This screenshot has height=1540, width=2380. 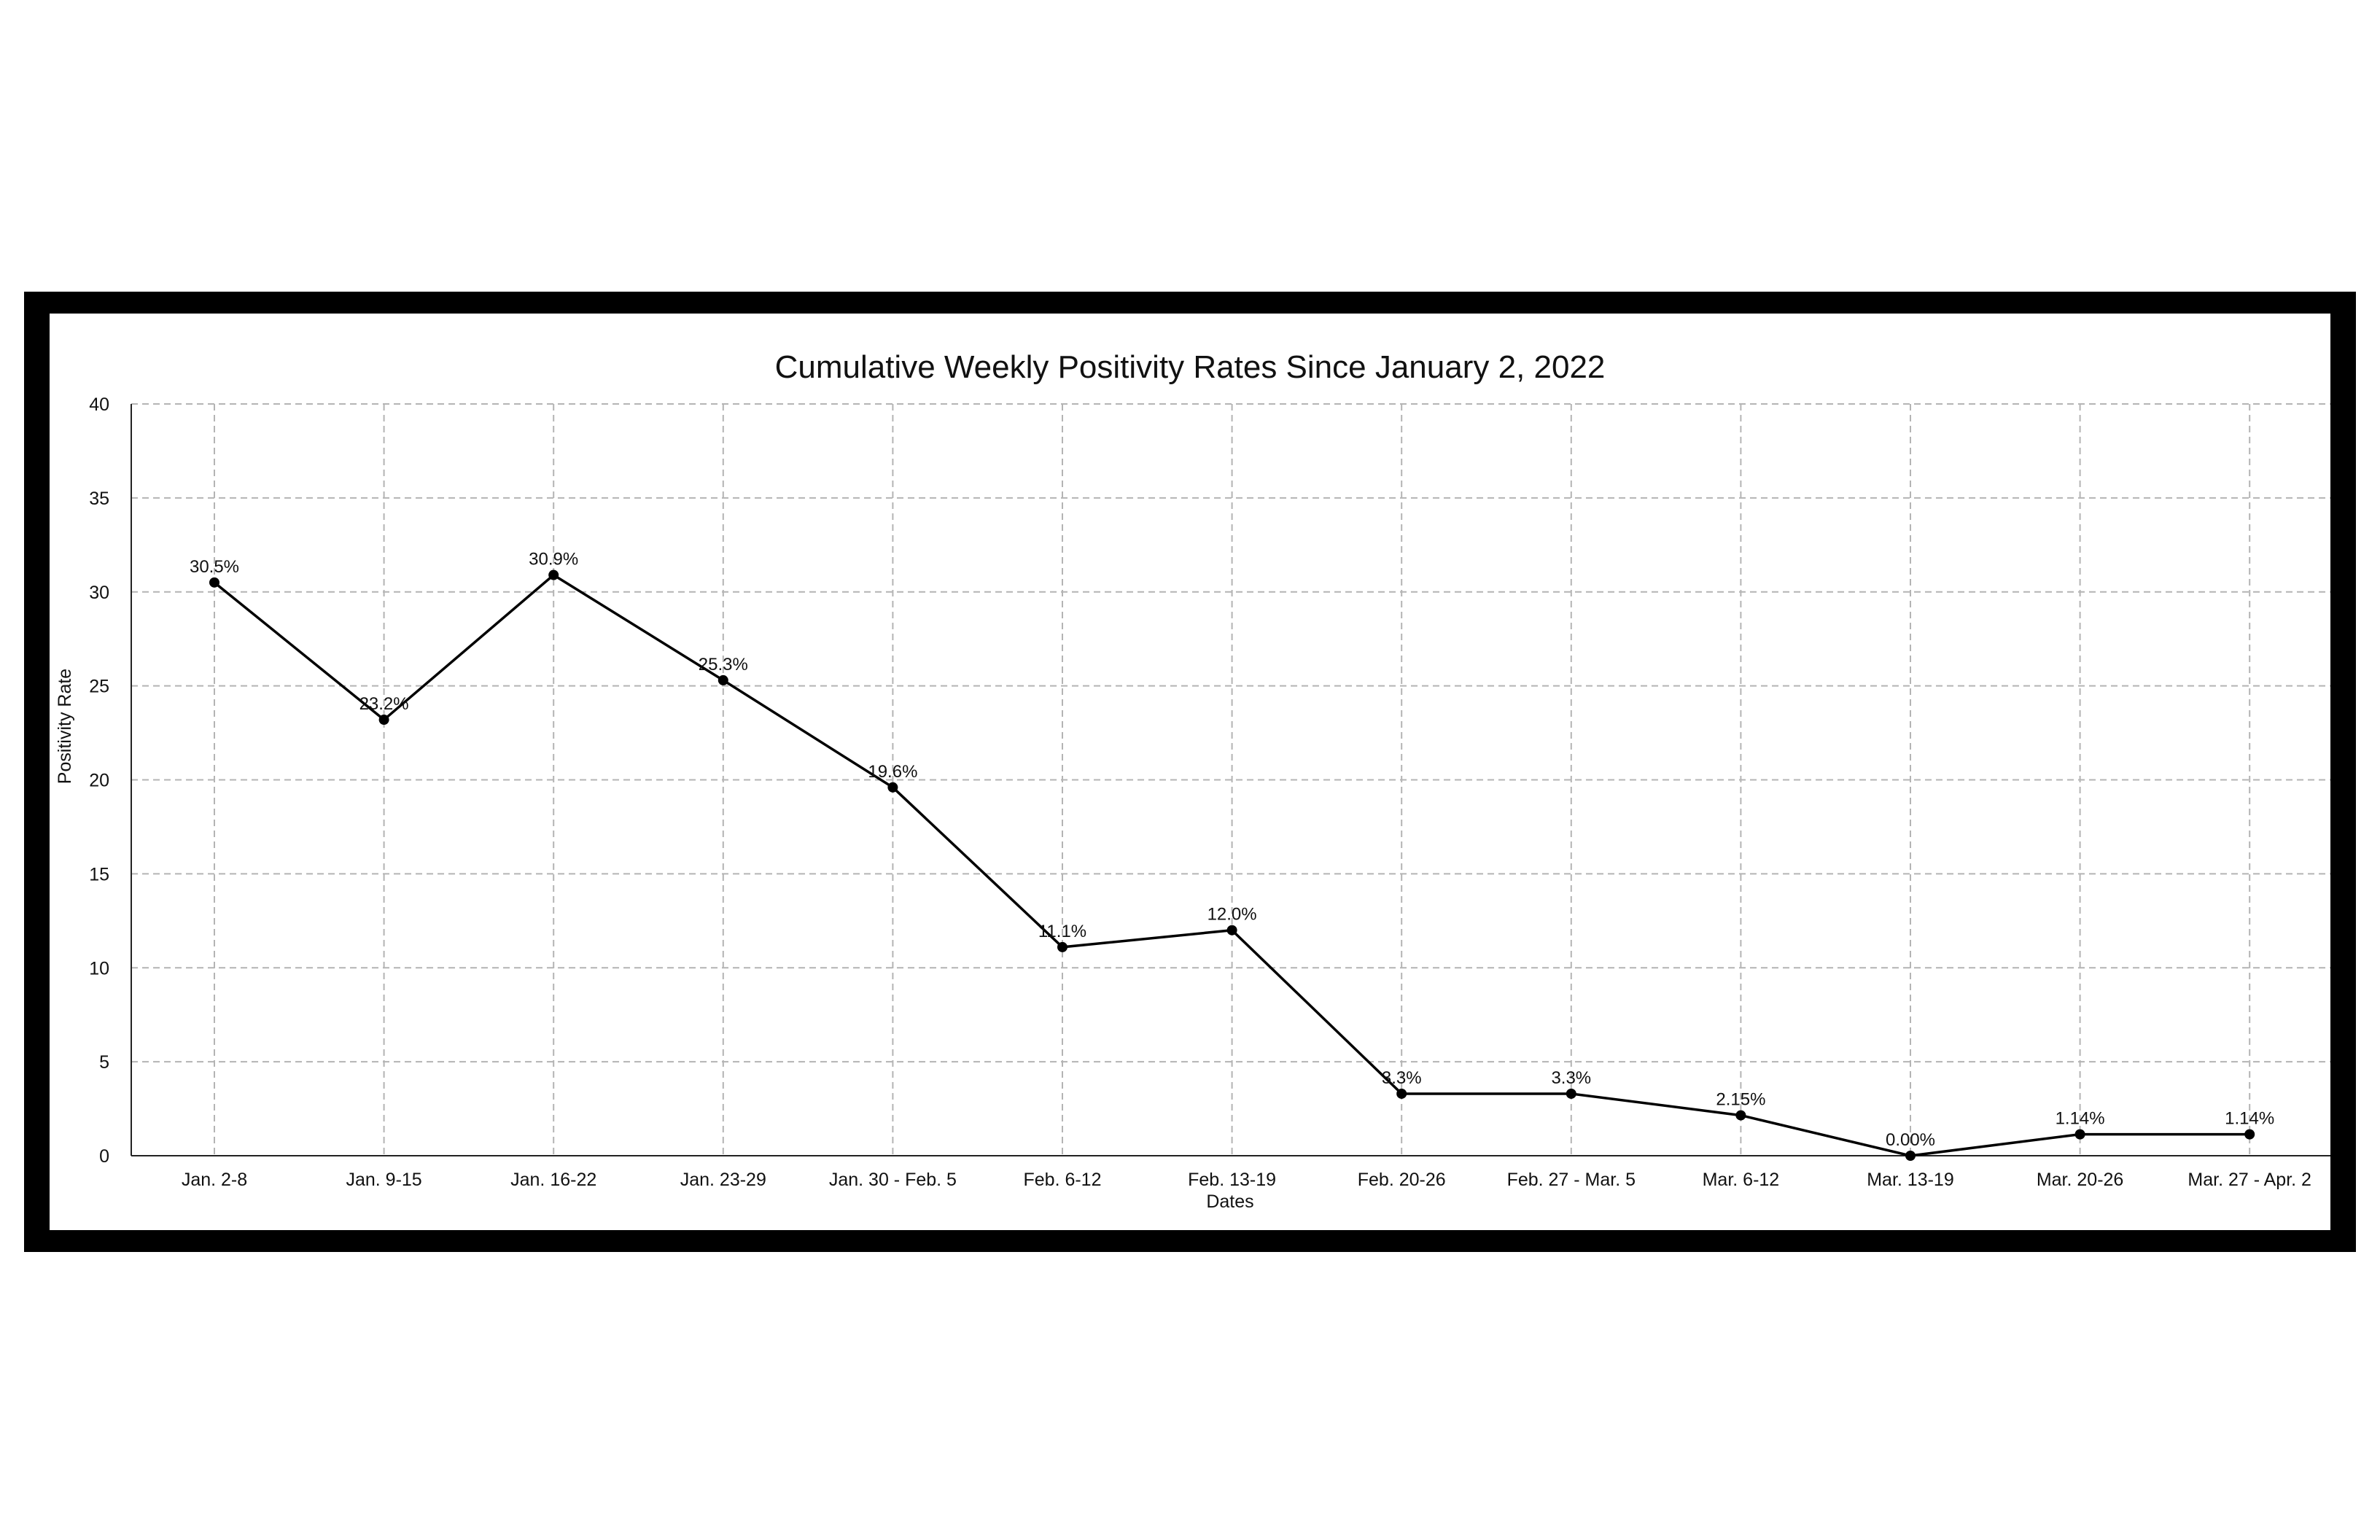 I want to click on x-tick-label: Mar. 27 - Apr. 2, so click(x=2249, y=1180).